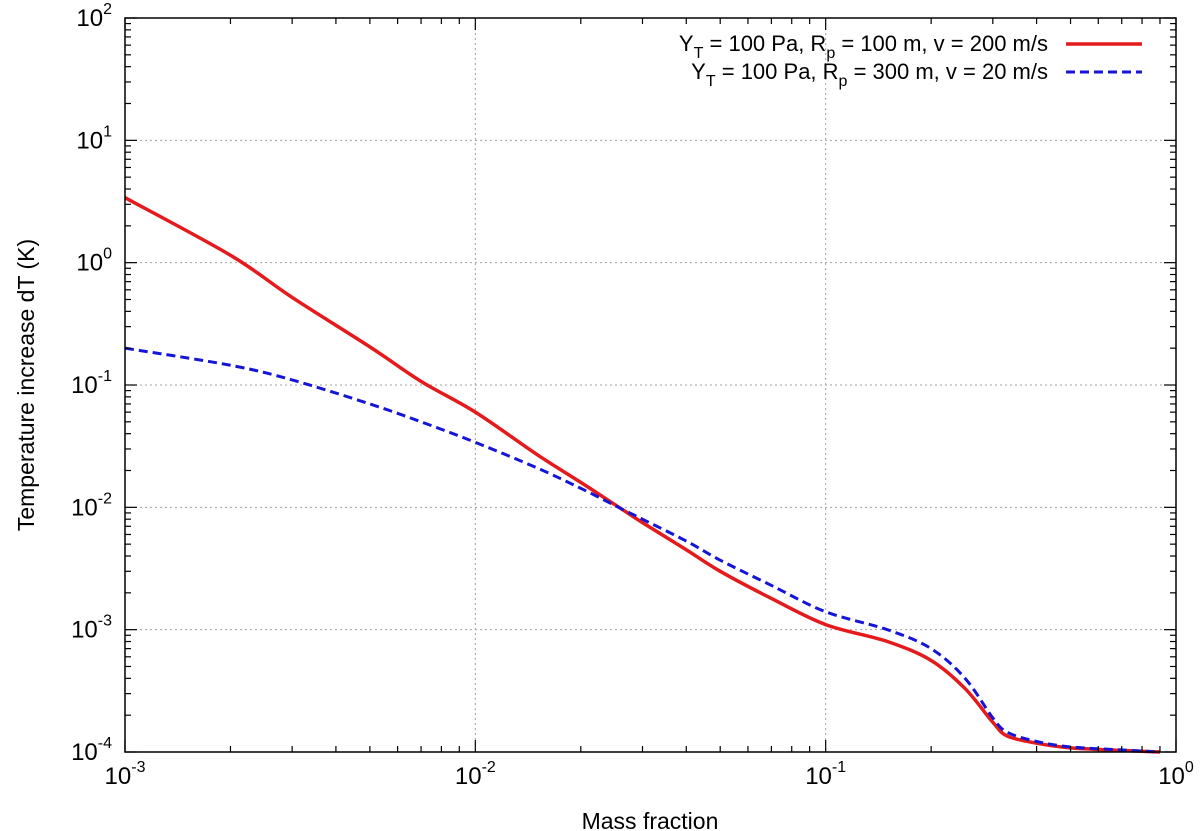 The image size is (1200, 831). I want to click on y-tick-exponent: -1, so click(105, 376).